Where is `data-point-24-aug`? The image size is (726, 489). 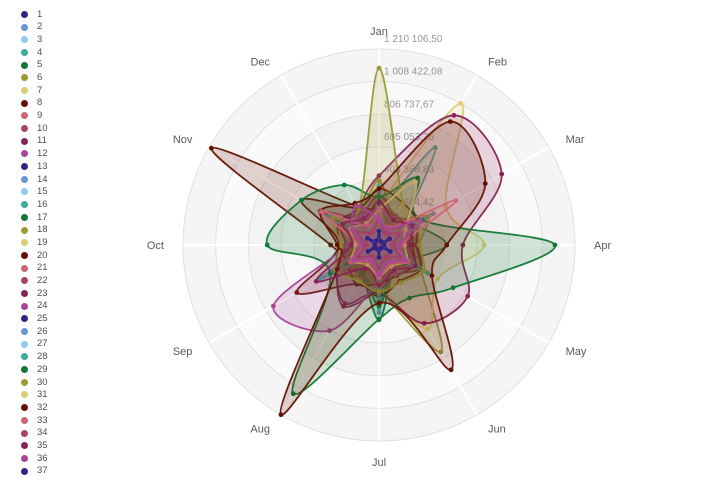
data-point-24-aug is located at coordinates (329, 331).